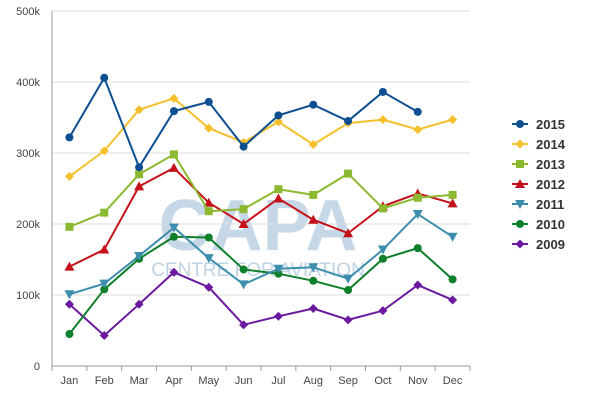 Image resolution: width=600 pixels, height=400 pixels. I want to click on legend-item-2014: 2014, so click(539, 144).